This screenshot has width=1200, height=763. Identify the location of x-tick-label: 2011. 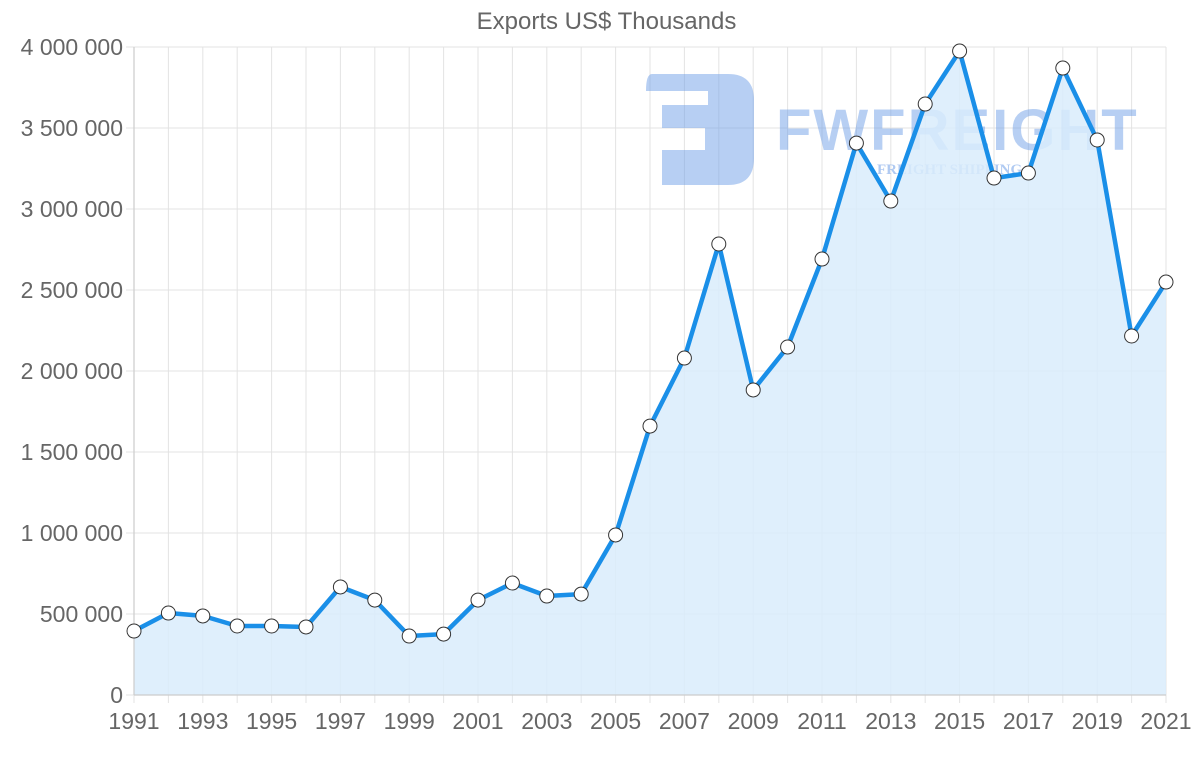
(821, 721).